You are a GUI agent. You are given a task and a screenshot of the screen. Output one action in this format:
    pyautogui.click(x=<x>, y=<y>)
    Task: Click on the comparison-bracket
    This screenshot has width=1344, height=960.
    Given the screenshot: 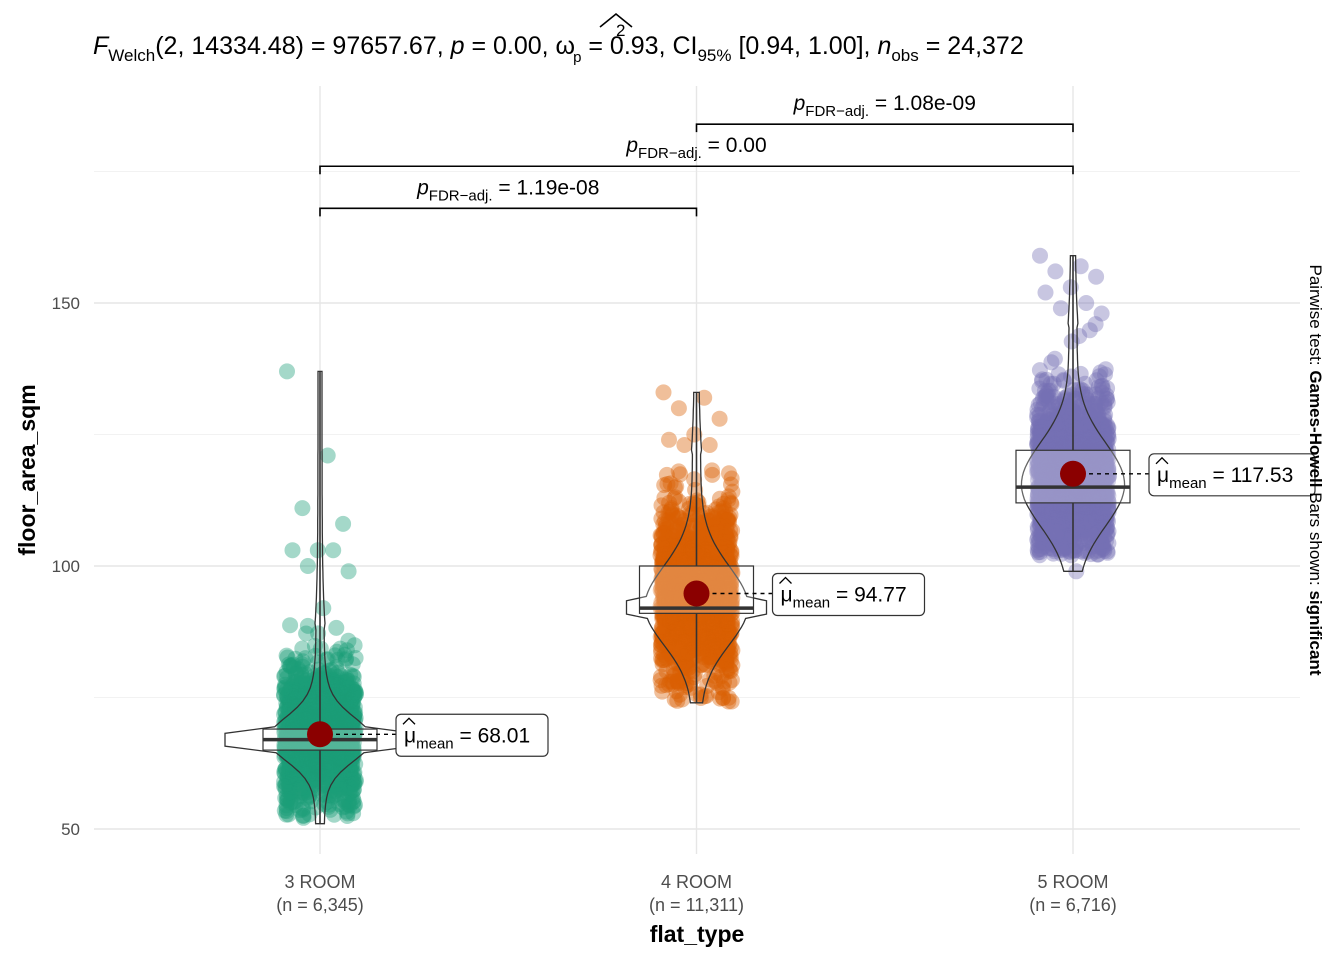 What is the action you would take?
    pyautogui.click(x=884, y=128)
    